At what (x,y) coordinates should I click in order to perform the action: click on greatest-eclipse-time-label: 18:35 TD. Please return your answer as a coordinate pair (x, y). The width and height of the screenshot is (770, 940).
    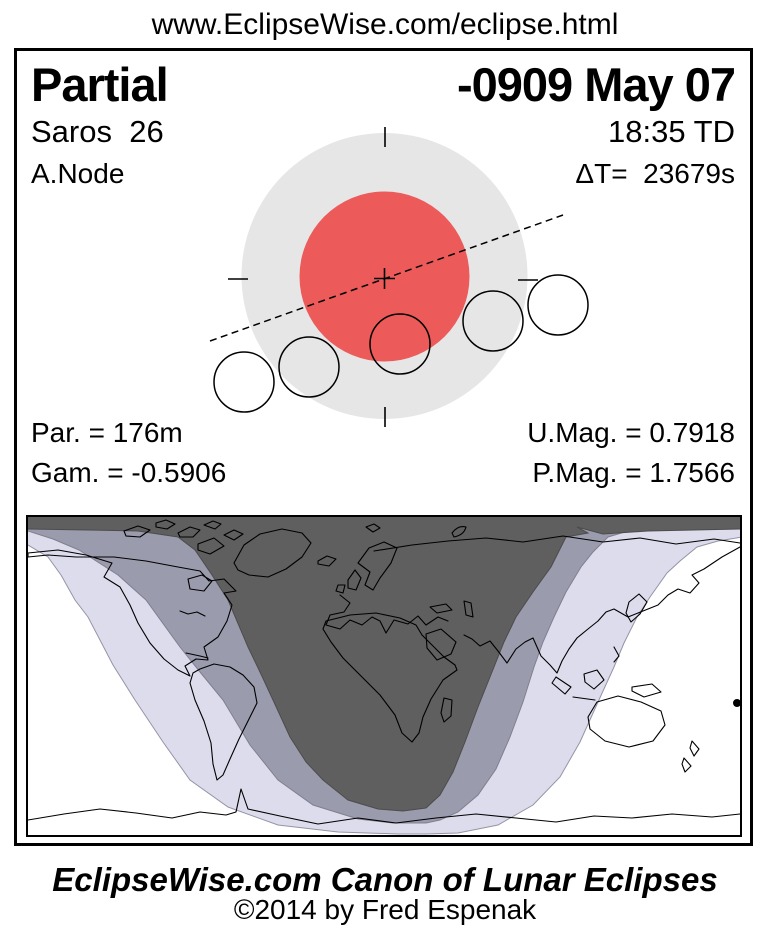
    Looking at the image, I should click on (671, 131).